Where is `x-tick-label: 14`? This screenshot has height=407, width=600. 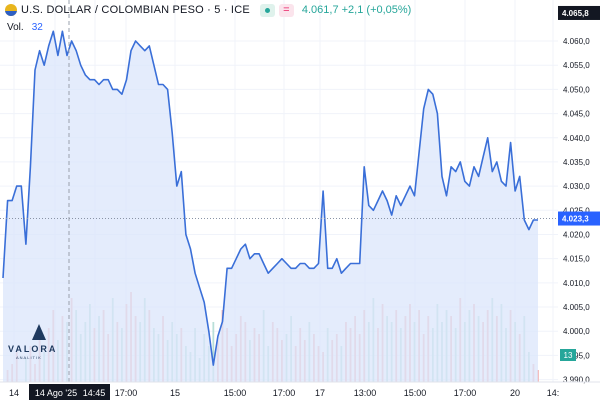
x-tick-label: 14 is located at coordinates (14, 393).